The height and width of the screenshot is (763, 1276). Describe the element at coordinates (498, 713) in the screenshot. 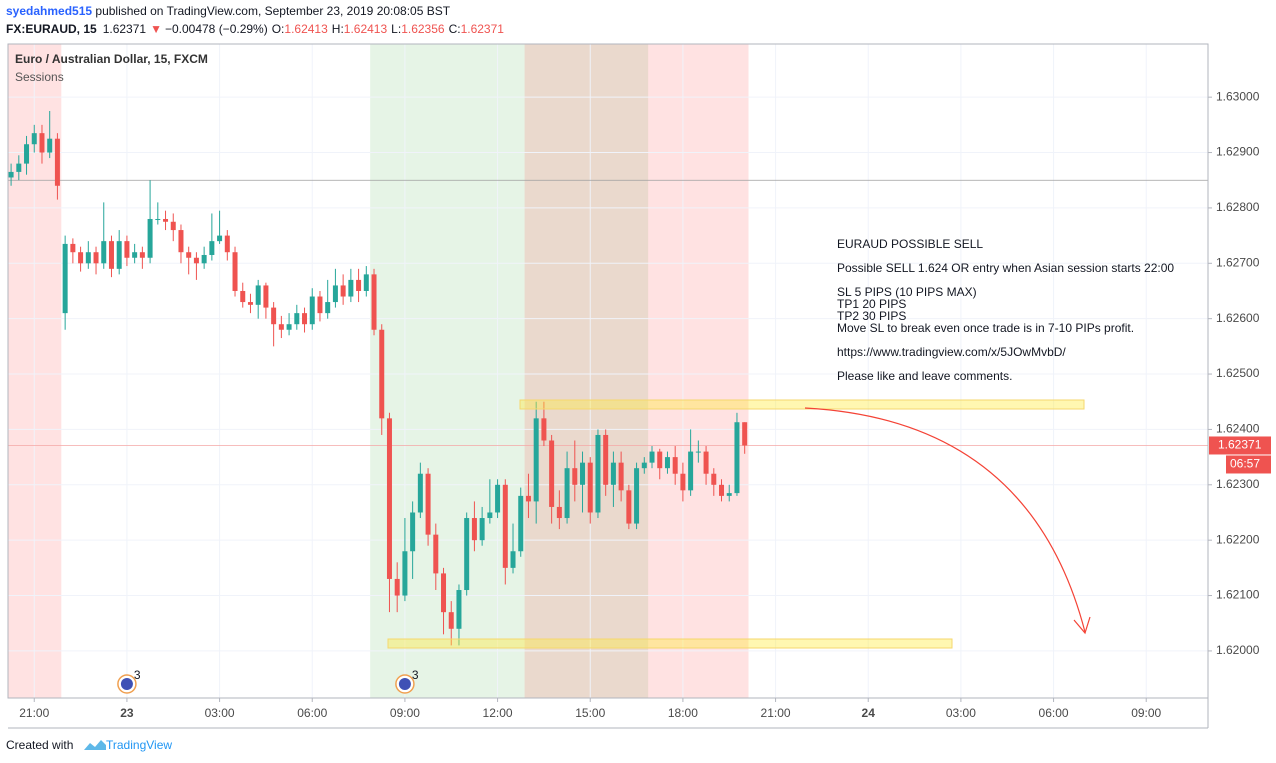

I see `x-tick-label: 12:00` at that location.